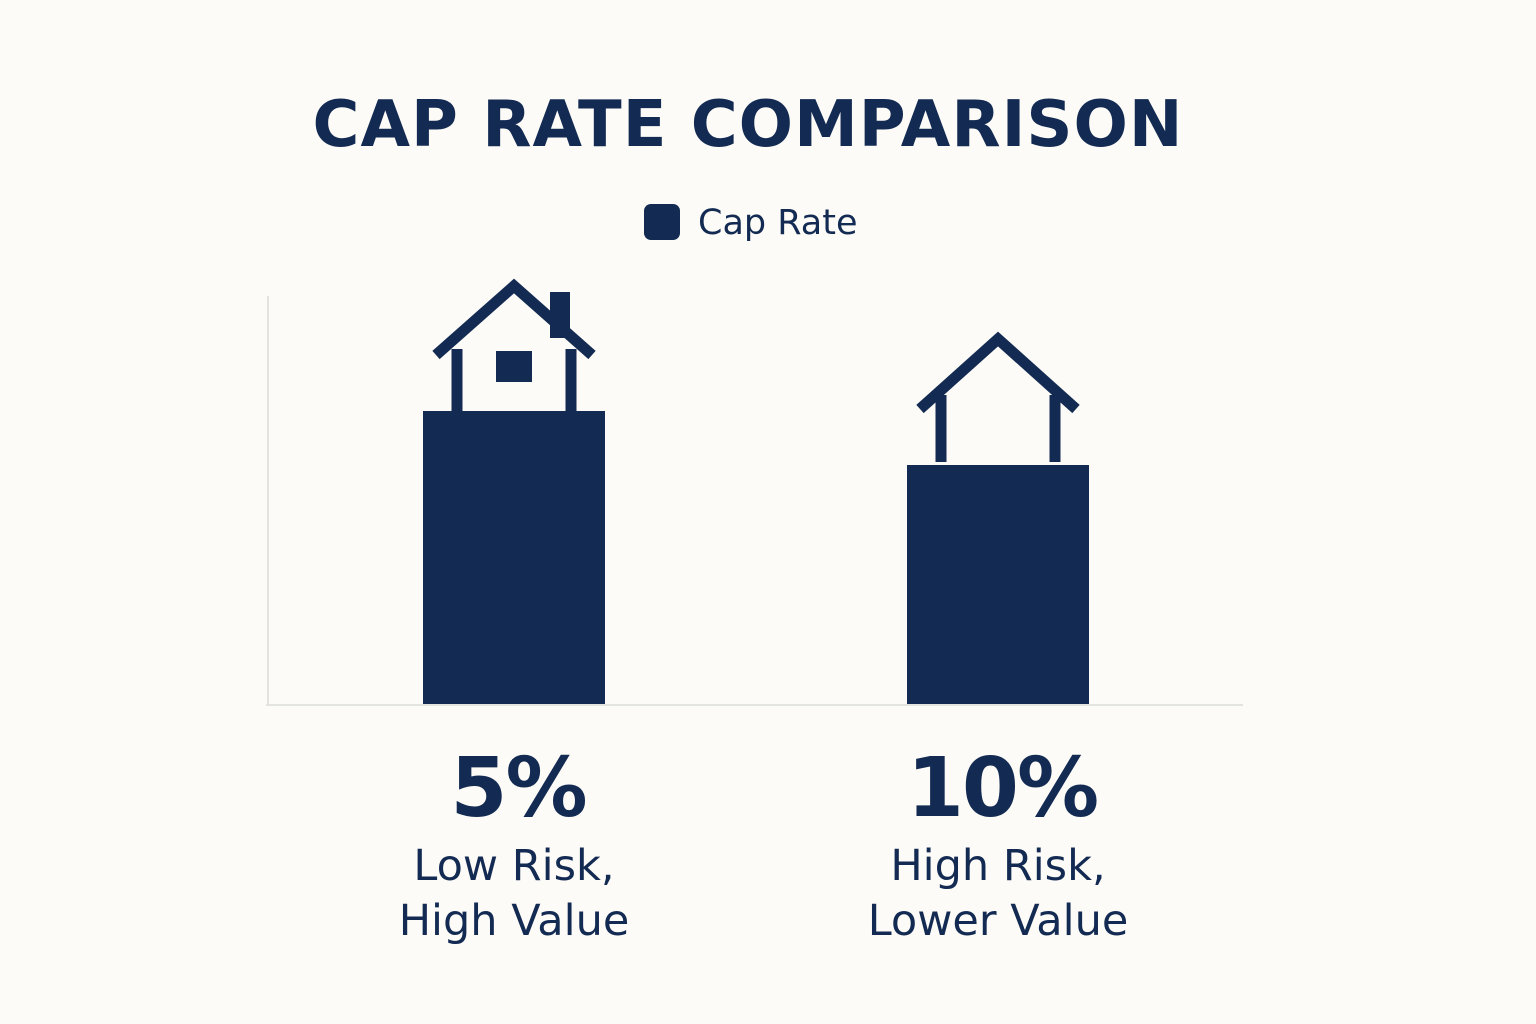 This screenshot has height=1024, width=1536. I want to click on bars-group, so click(756, 557).